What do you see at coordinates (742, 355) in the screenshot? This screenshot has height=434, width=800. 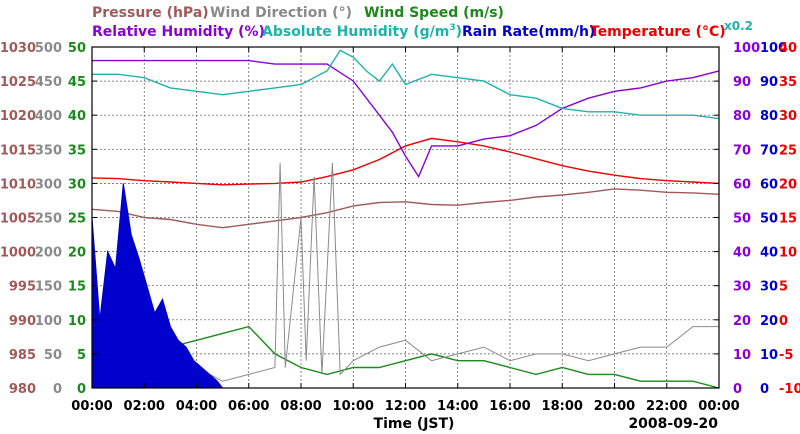 I see `humidity-tick-label: 10` at bounding box center [742, 355].